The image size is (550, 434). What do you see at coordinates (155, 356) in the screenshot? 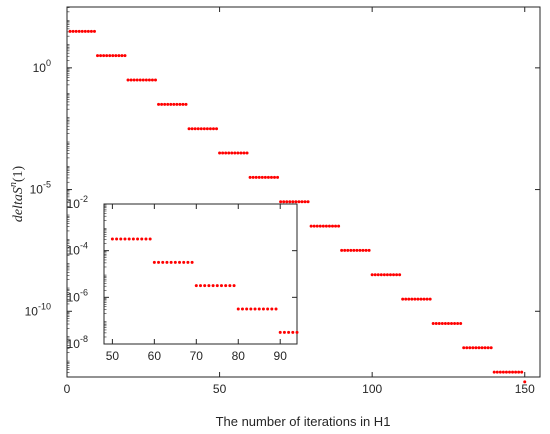
I see `inset-x-tick-label: 60` at bounding box center [155, 356].